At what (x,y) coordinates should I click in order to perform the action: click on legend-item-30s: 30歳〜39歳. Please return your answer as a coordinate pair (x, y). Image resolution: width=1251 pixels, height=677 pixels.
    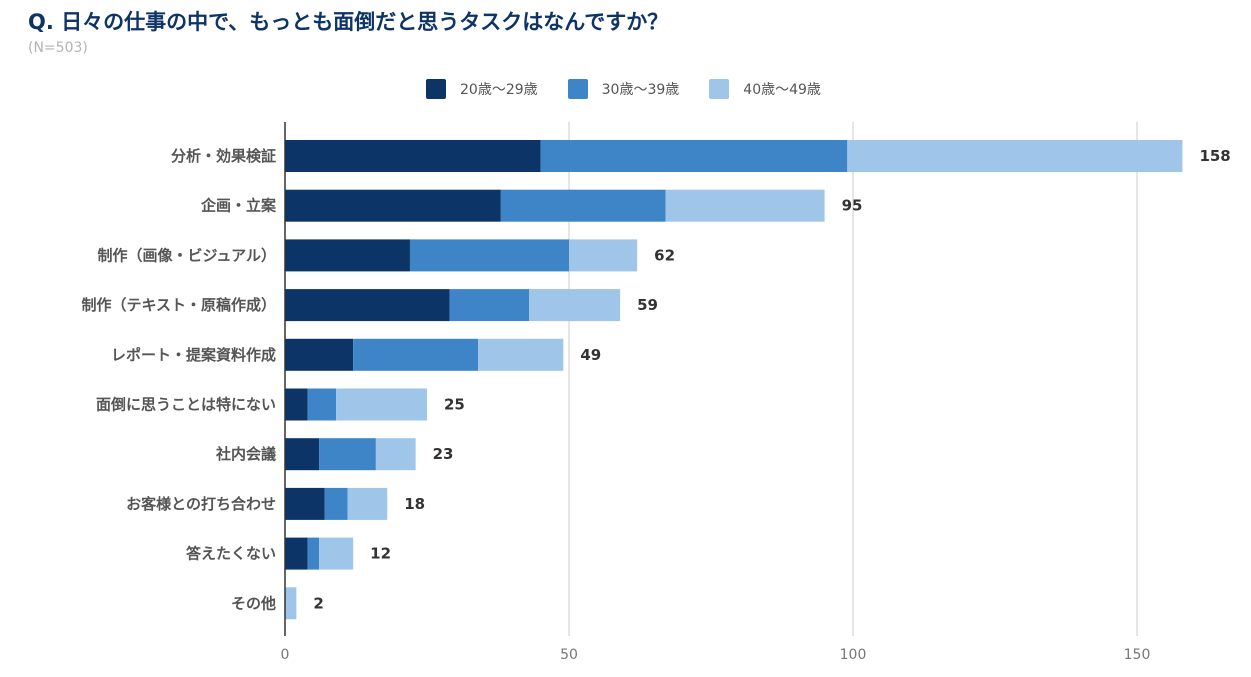
    Looking at the image, I should click on (623, 89).